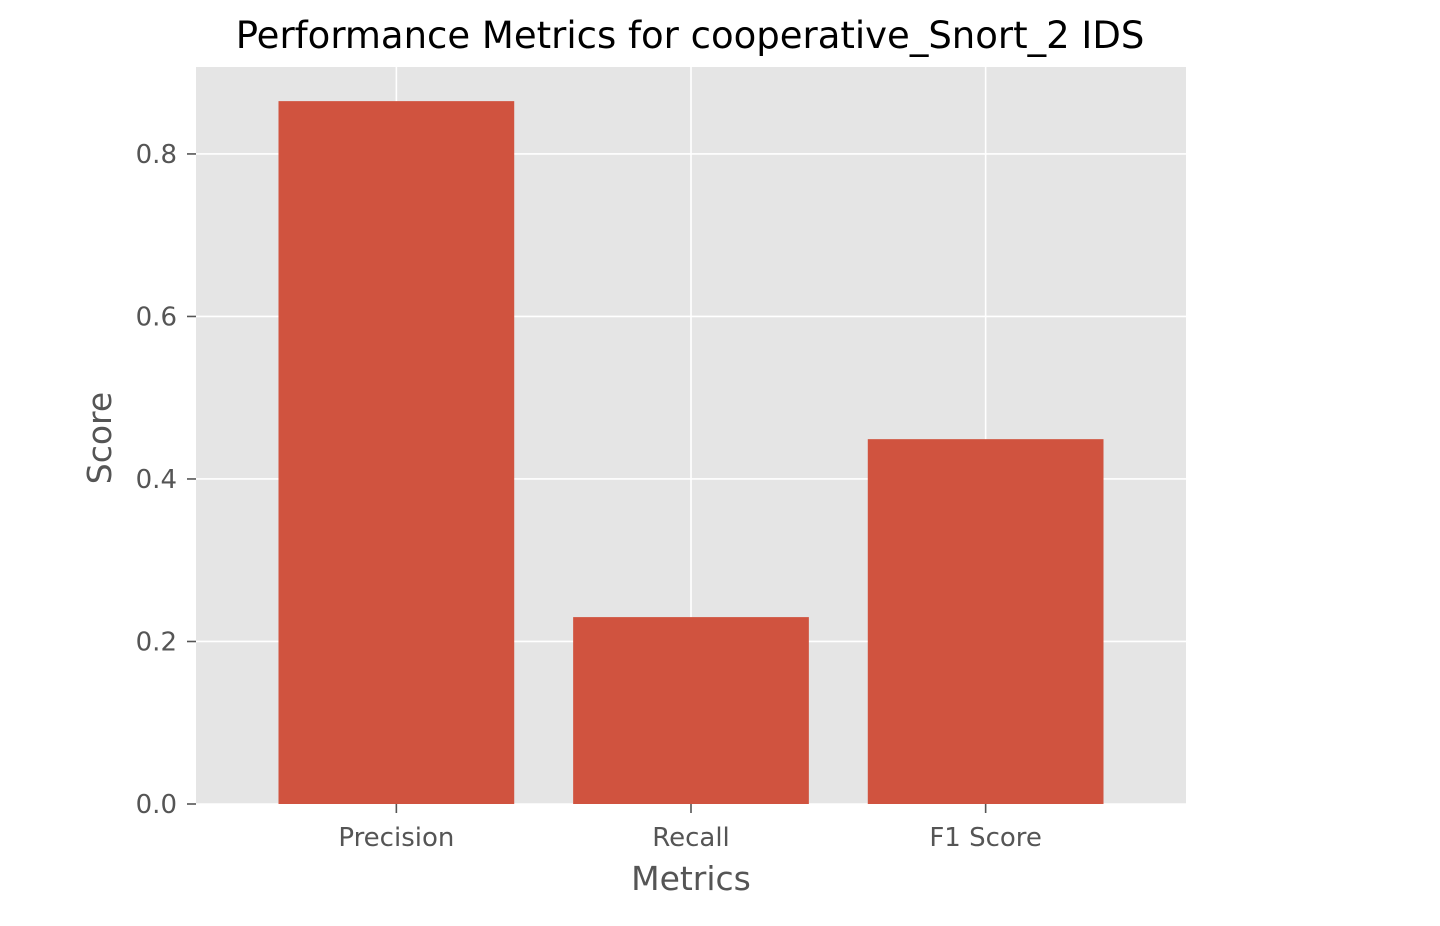  Describe the element at coordinates (691, 838) in the screenshot. I see `x-tick-label: Recall` at that location.